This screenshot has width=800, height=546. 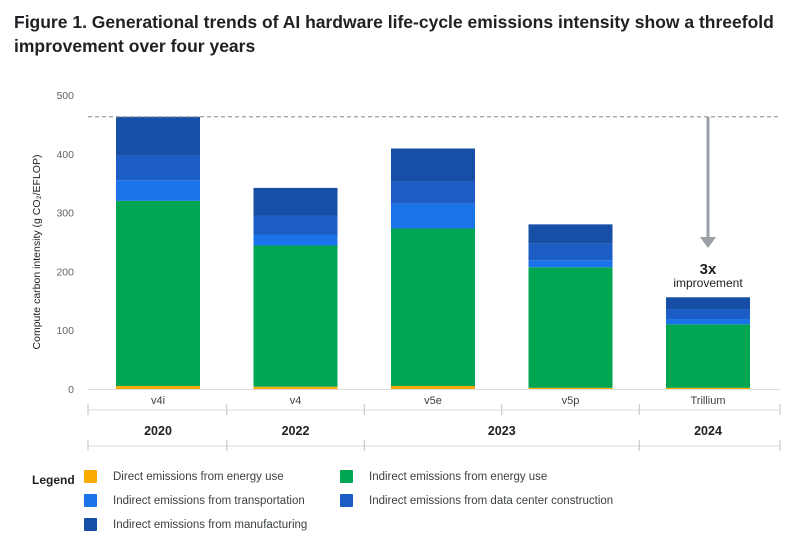 I want to click on bar-segment-v5p-s0, so click(x=570, y=388).